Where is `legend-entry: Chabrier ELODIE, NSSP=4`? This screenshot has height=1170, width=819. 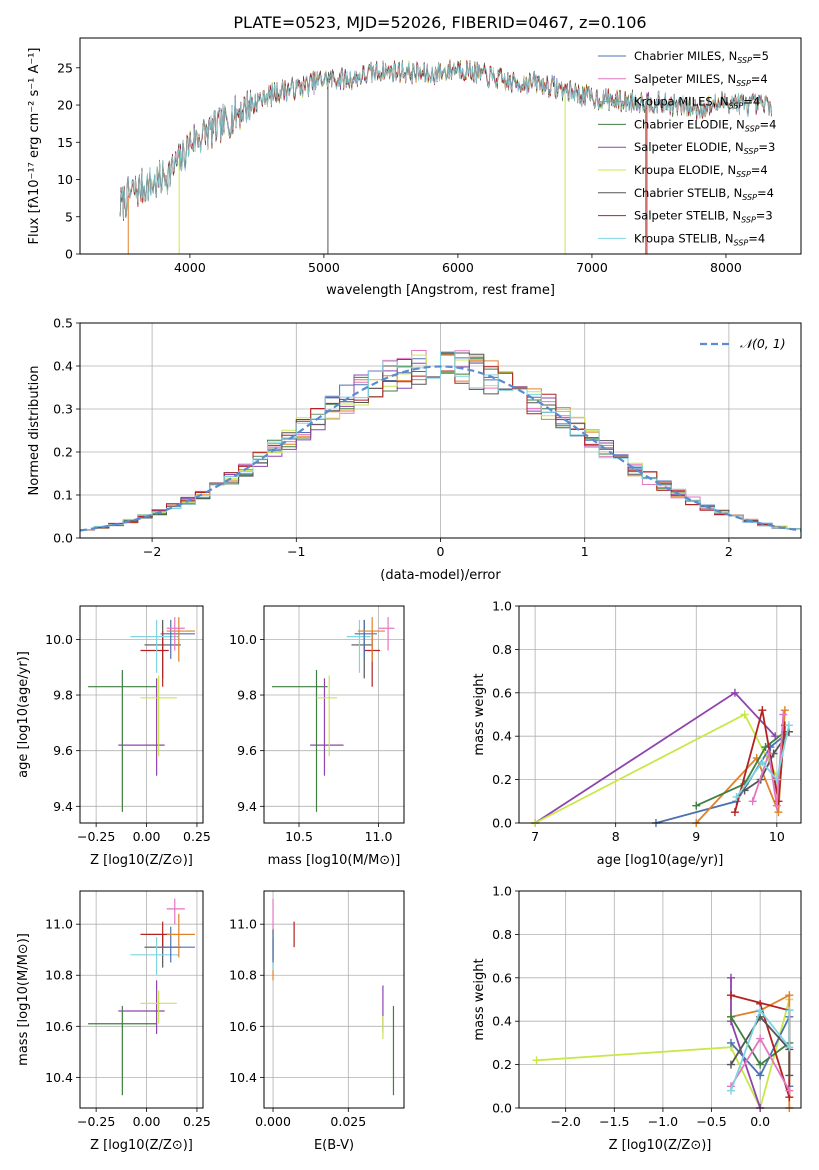 legend-entry: Chabrier ELODIE, NSSP=4 is located at coordinates (705, 125).